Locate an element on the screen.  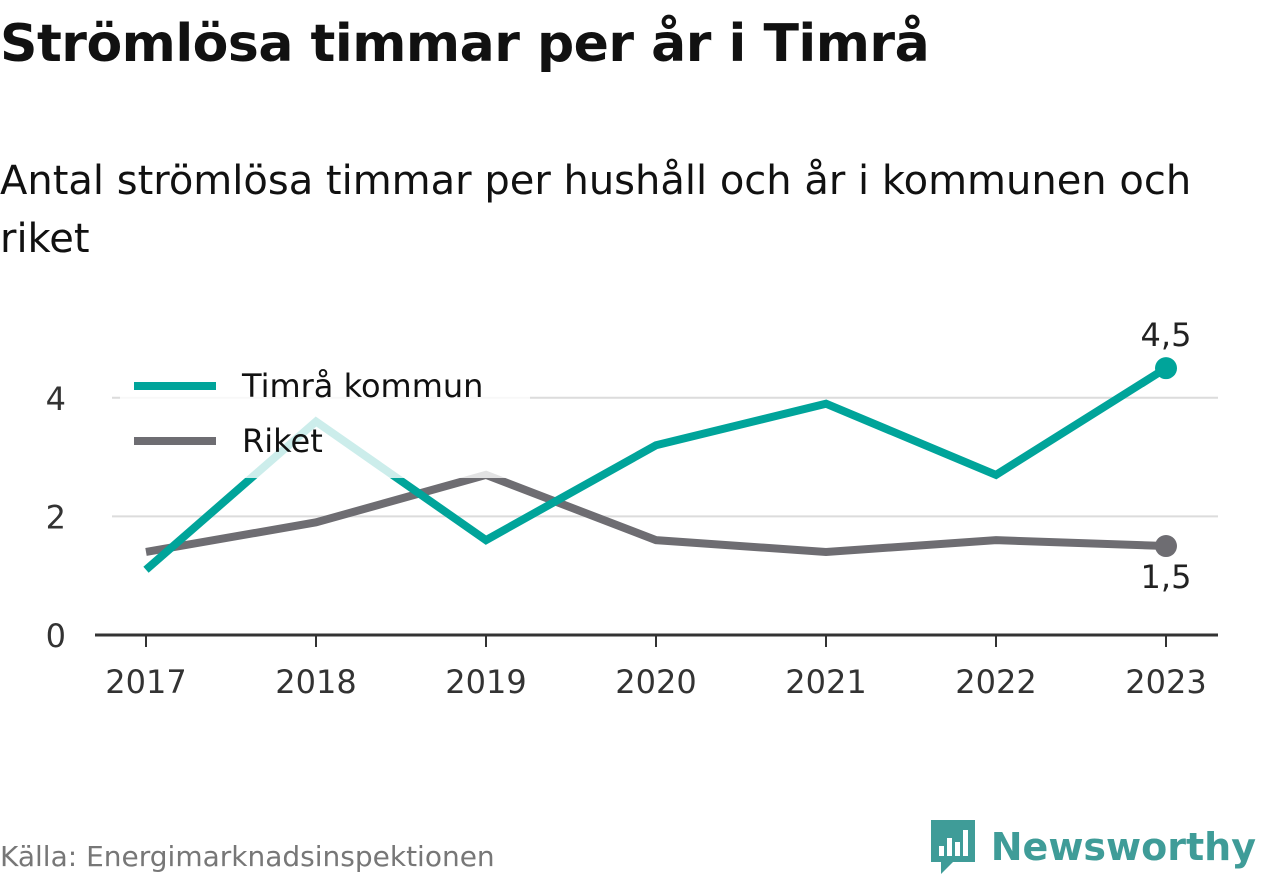
x-tick-label-2018: 2018 is located at coordinates (315, 682).